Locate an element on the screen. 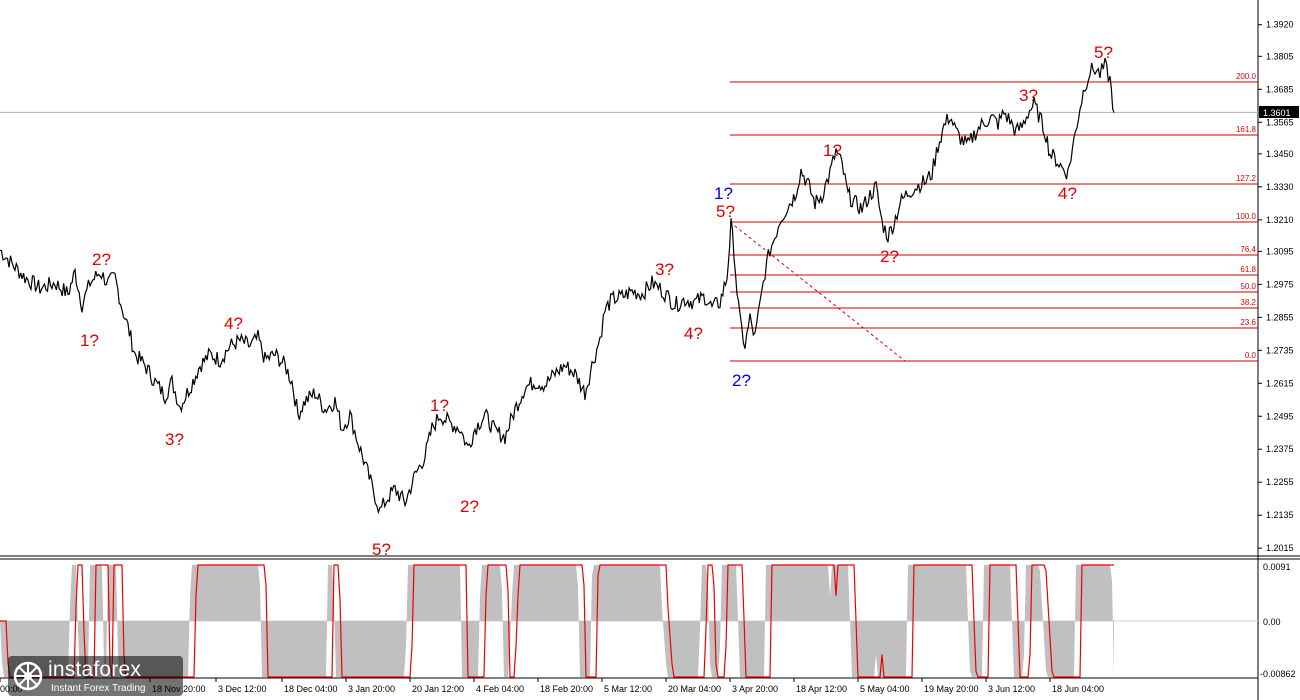 The width and height of the screenshot is (1300, 700). x-tick-label: 20 Jan 12:00 is located at coordinates (438, 689).